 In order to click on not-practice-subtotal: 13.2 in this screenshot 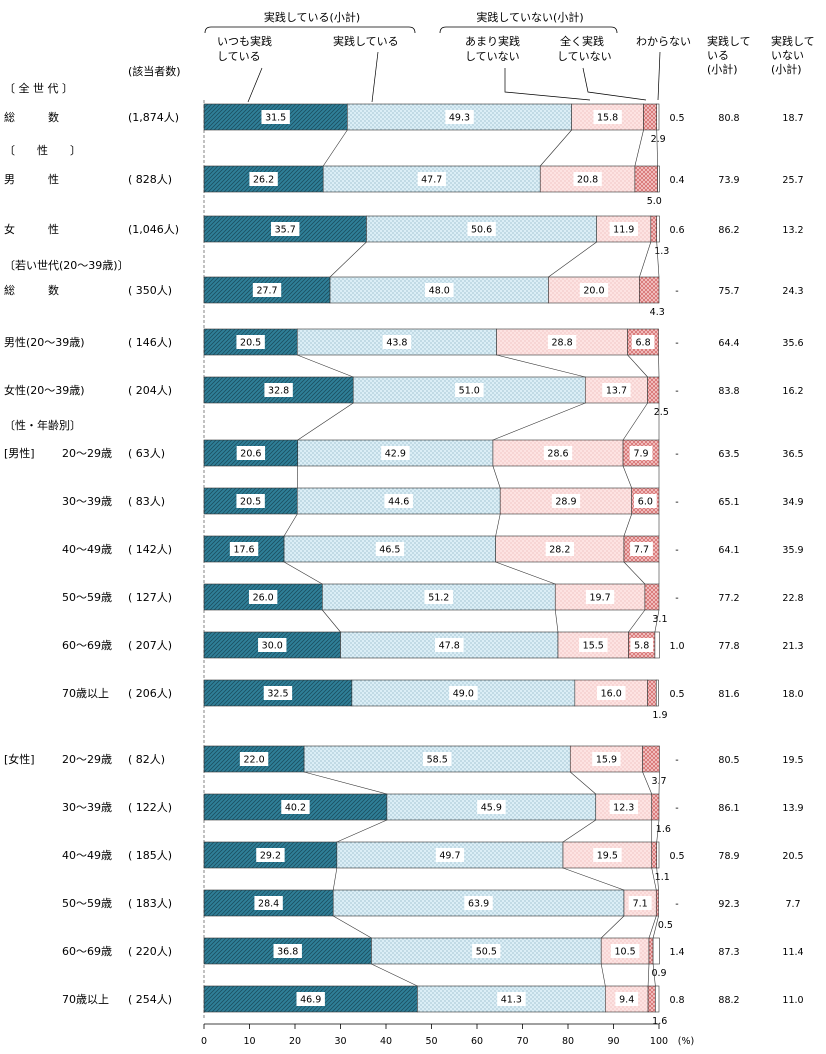, I will do `click(792, 230)`.